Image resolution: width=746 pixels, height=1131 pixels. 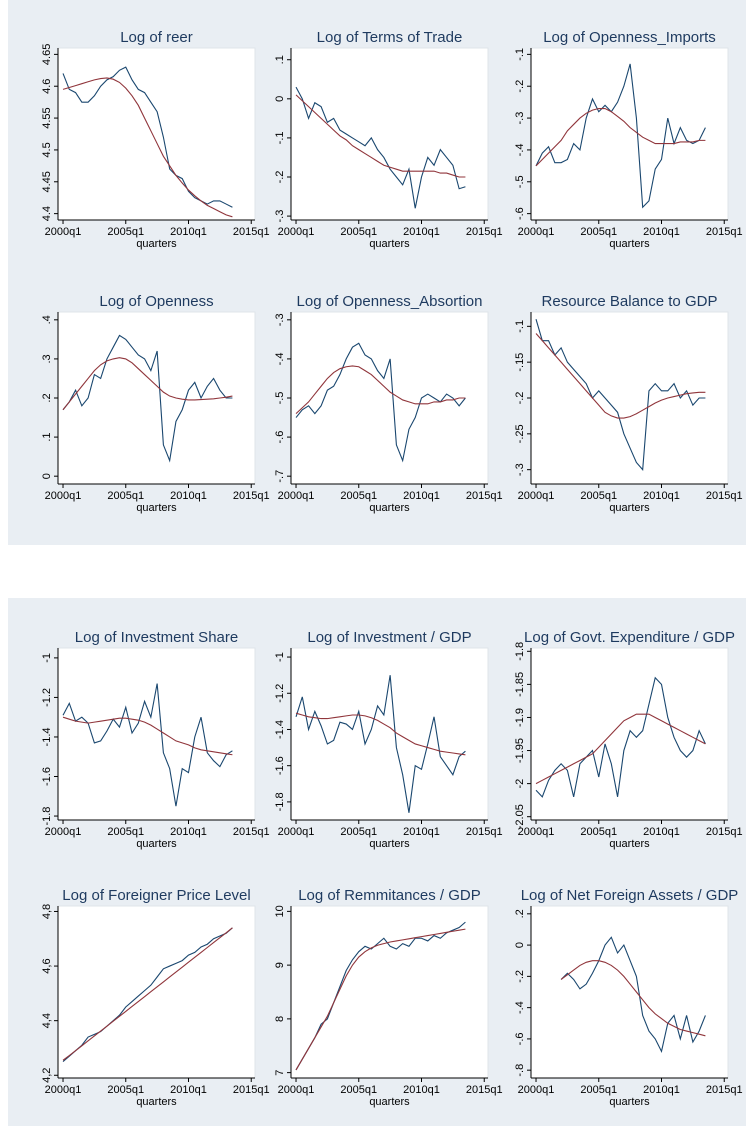 I want to click on y-tick-label: -.1, so click(x=520, y=54).